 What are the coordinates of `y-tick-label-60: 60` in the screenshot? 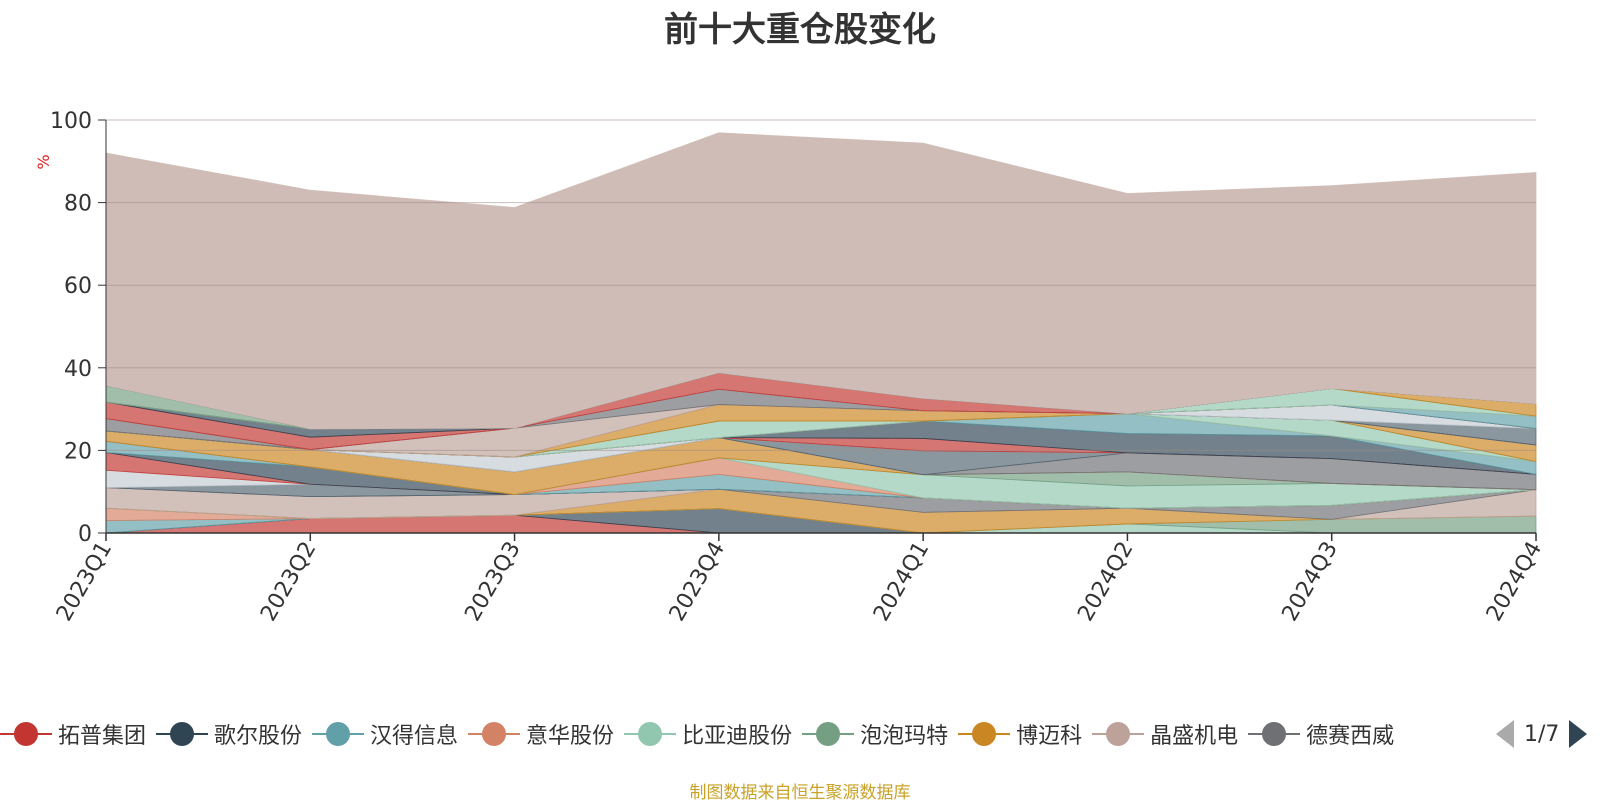 It's located at (78, 286).